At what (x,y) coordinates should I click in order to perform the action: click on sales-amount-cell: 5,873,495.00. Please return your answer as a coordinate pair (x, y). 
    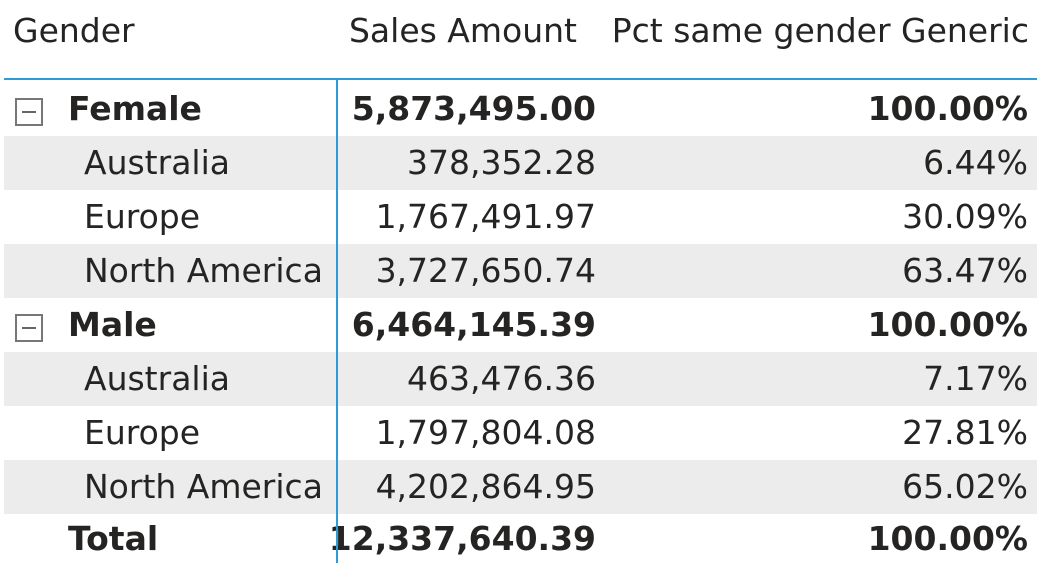
    Looking at the image, I should click on (473, 108).